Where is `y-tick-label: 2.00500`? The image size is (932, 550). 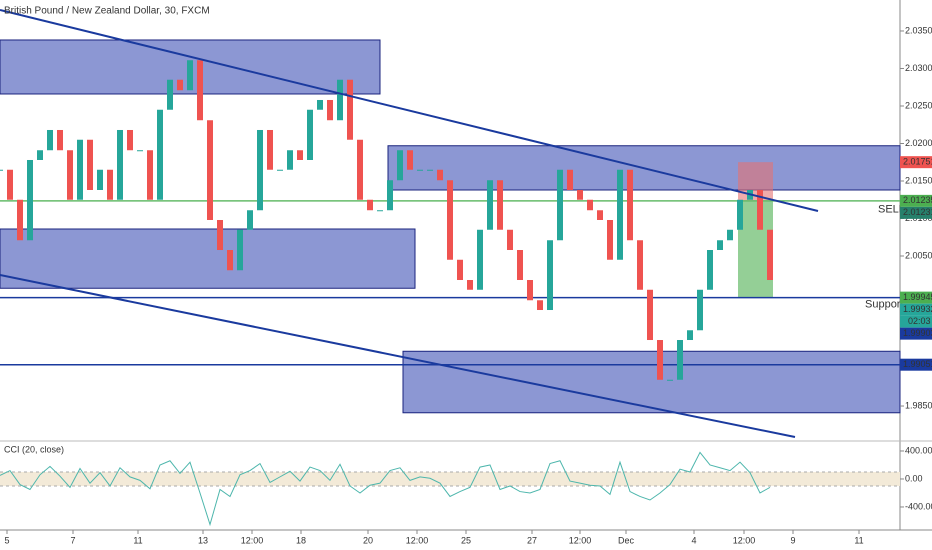
y-tick-label: 2.00500 is located at coordinates (918, 255).